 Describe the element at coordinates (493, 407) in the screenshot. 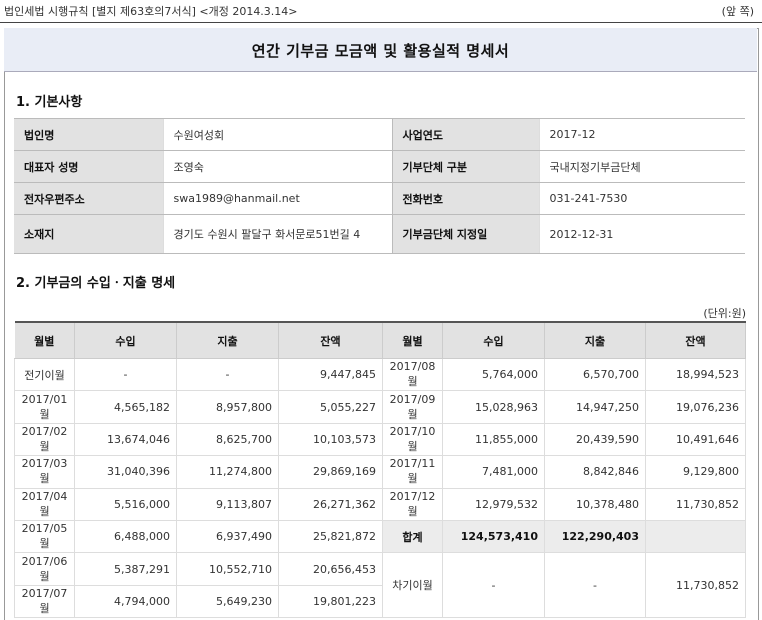

I see `income-cell: 15,028,963` at that location.